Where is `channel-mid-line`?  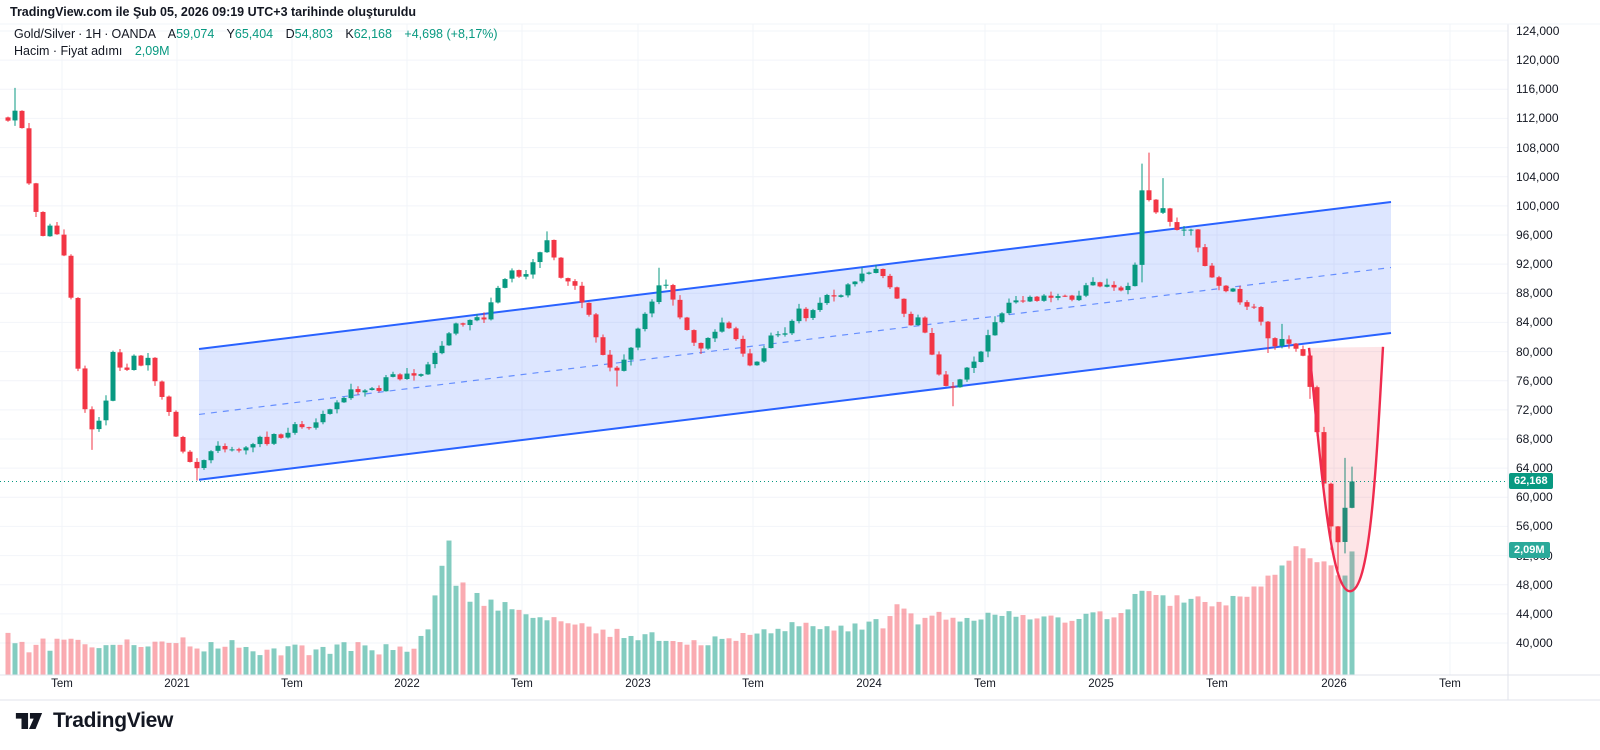 channel-mid-line is located at coordinates (795, 341).